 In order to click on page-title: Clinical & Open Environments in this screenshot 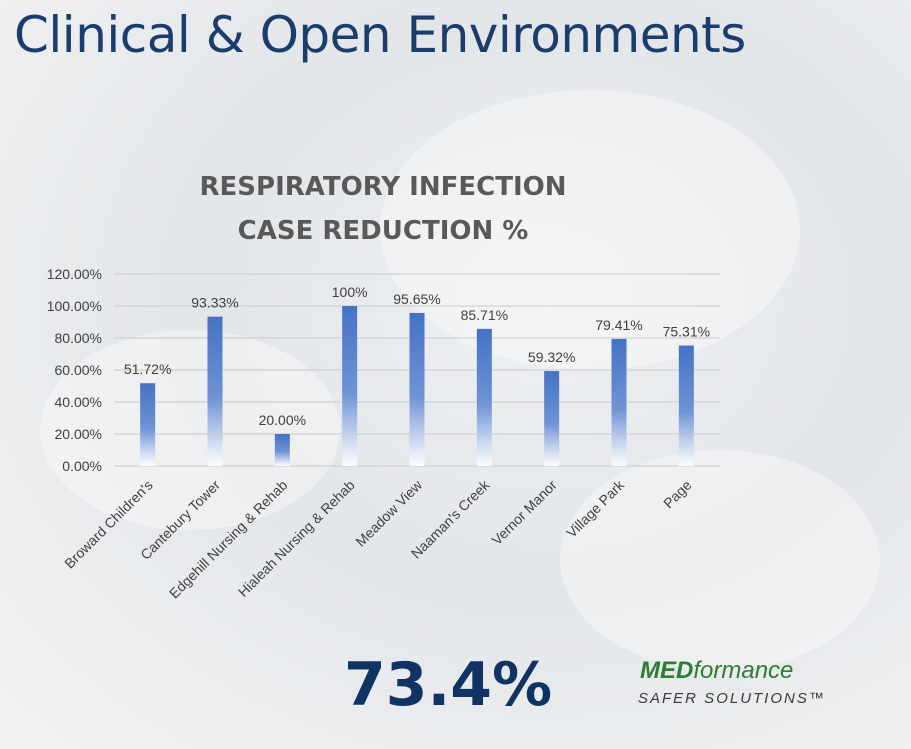, I will do `click(380, 35)`.